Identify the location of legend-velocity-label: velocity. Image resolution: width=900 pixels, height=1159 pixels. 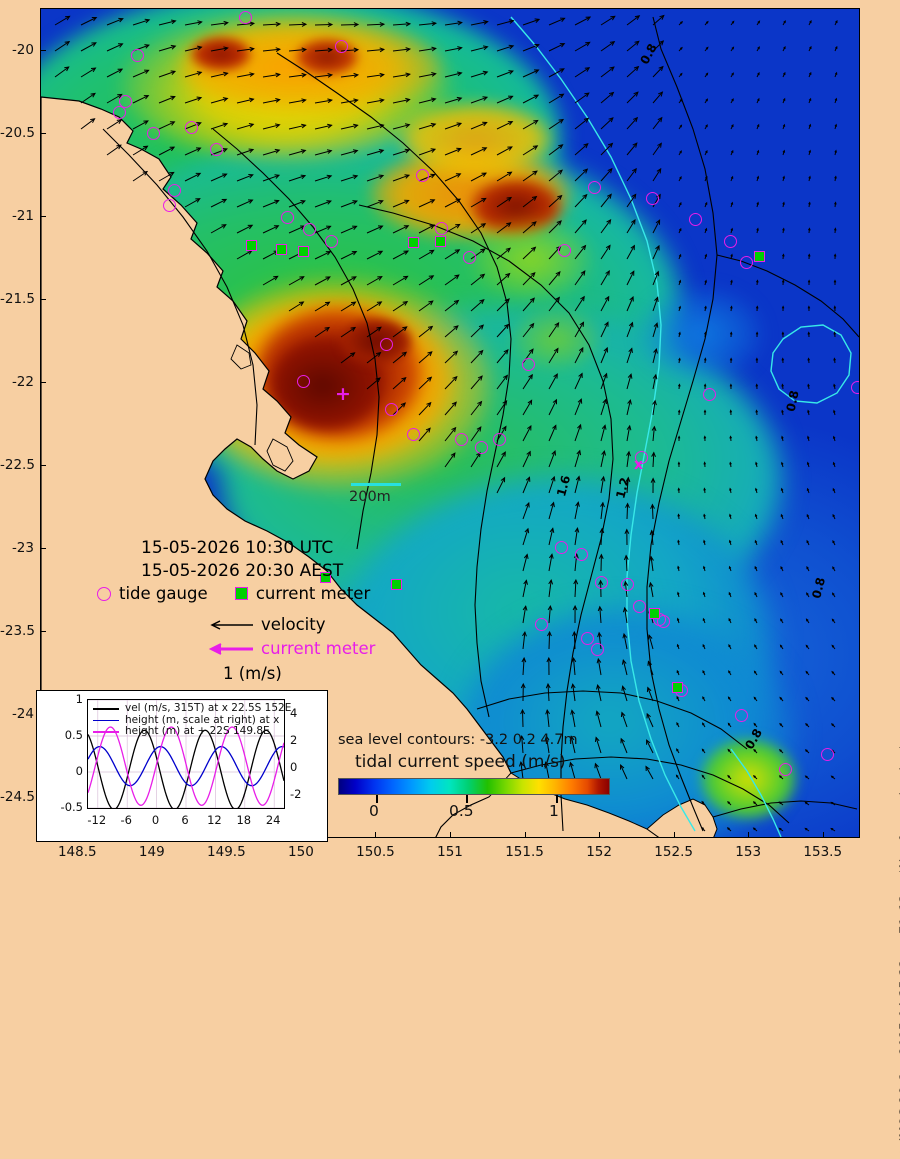
(293, 624).